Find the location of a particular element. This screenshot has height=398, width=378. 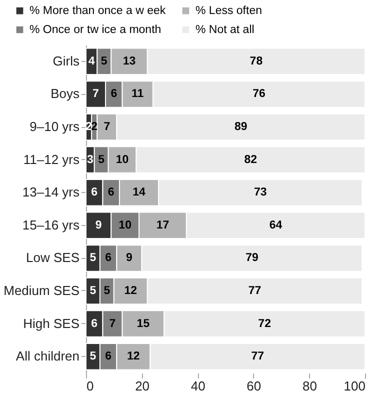

legend-label: % Not at all is located at coordinates (225, 30).